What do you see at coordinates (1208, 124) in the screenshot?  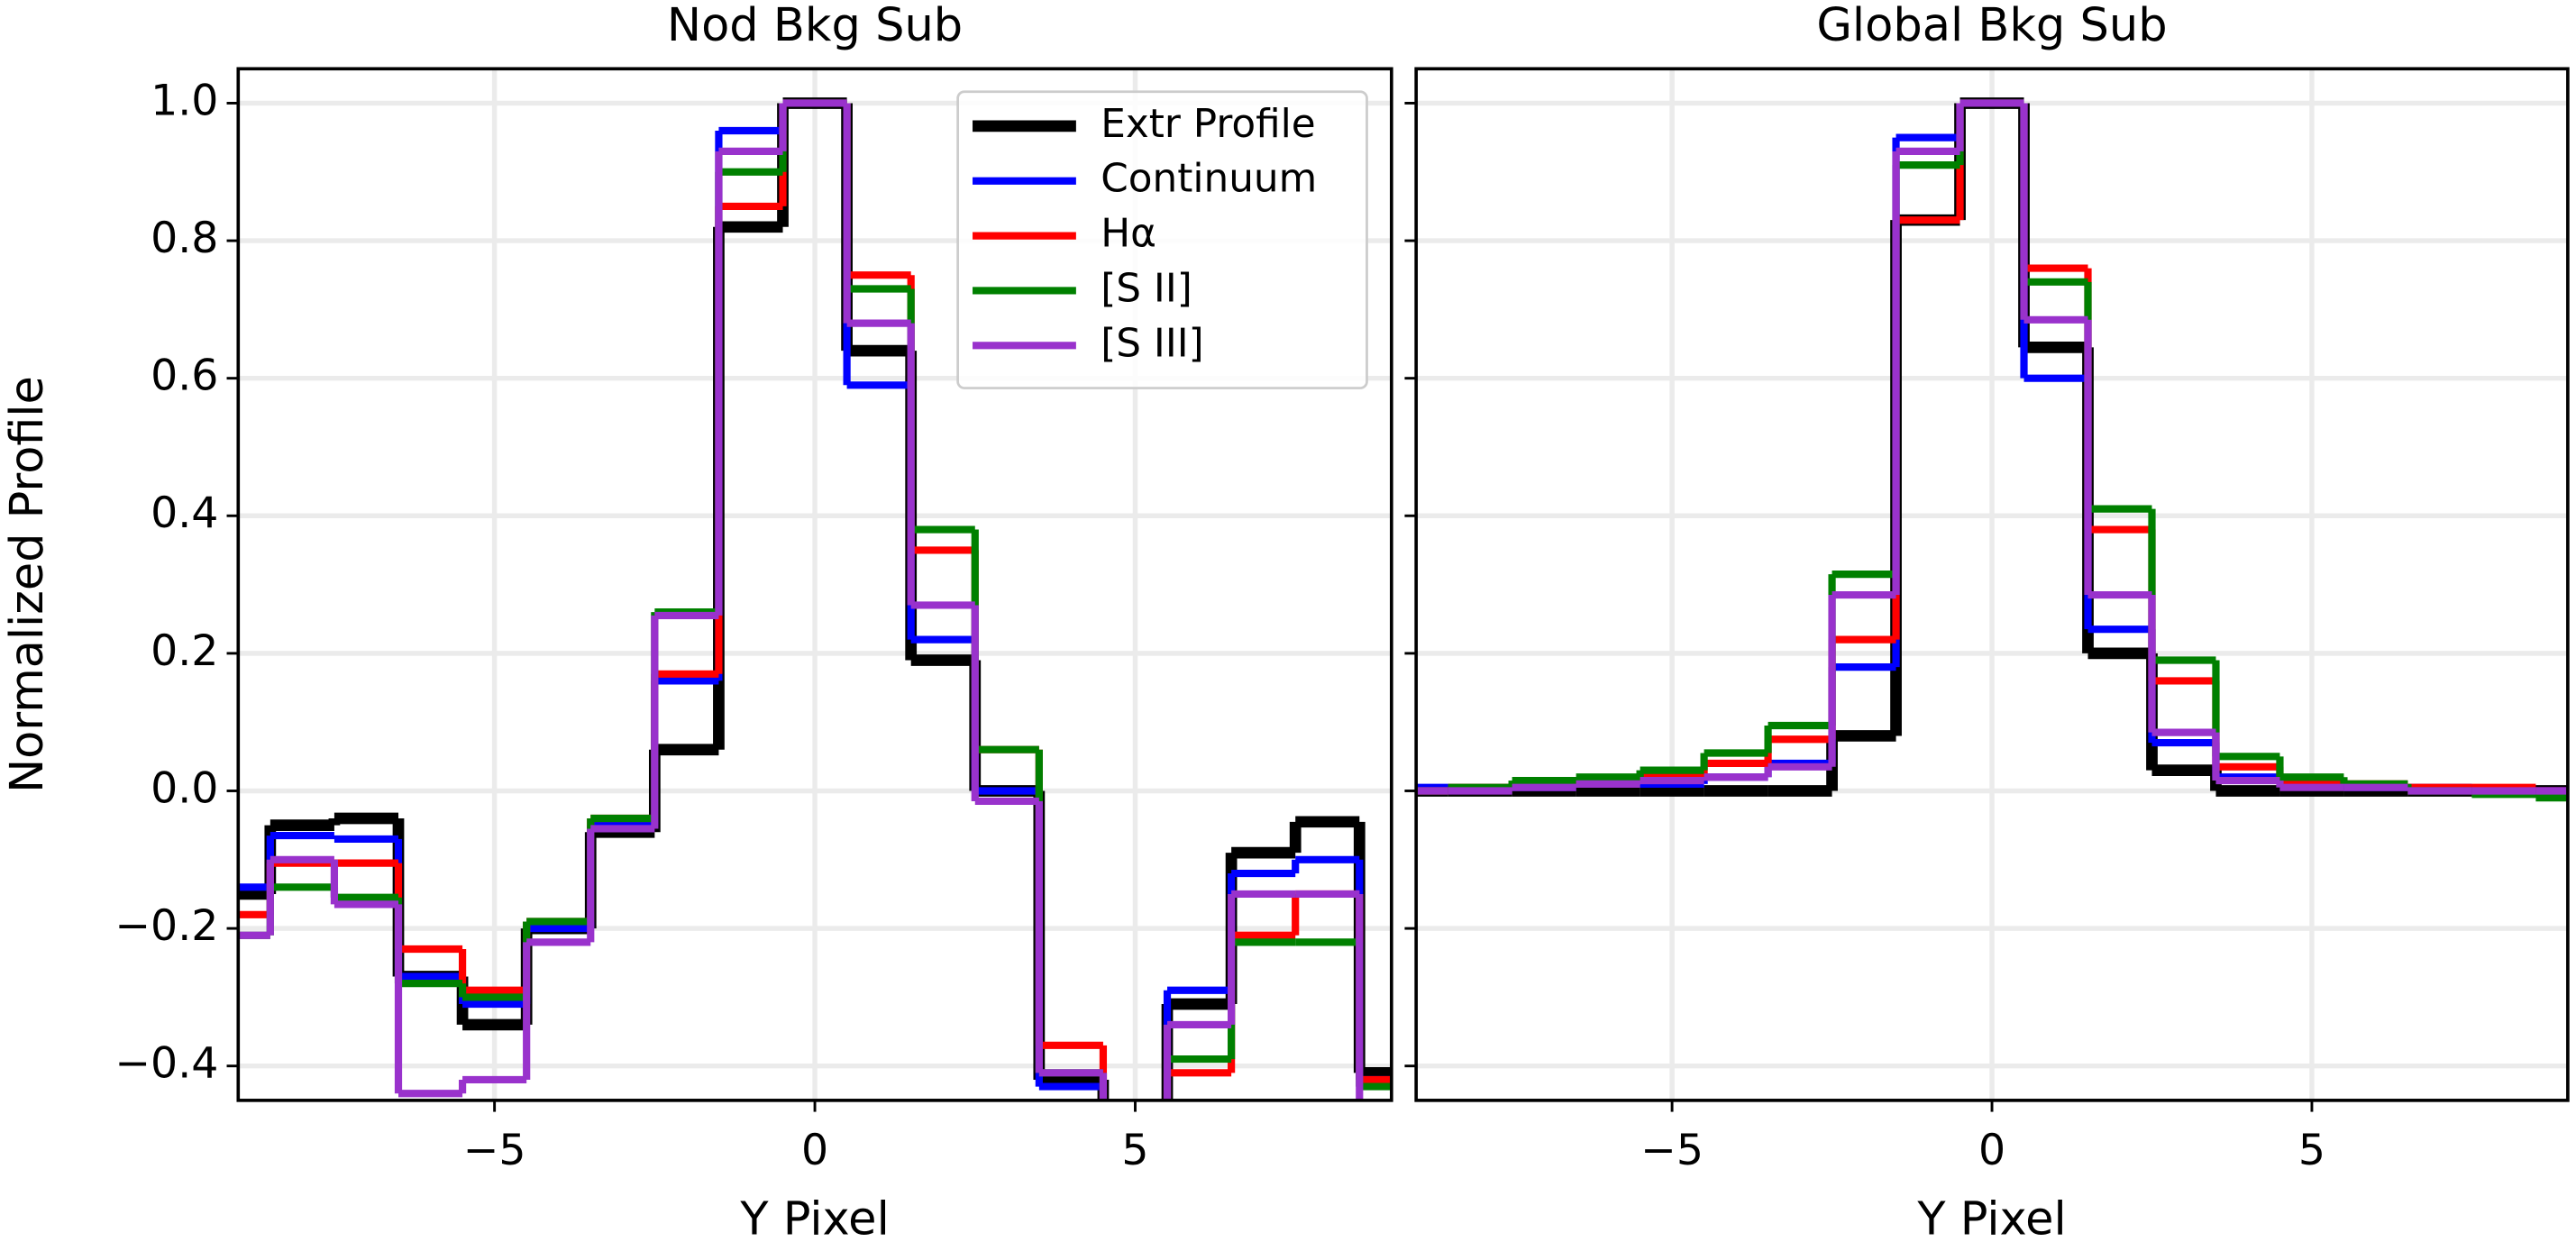 I see `legend-label: Extr Profile` at bounding box center [1208, 124].